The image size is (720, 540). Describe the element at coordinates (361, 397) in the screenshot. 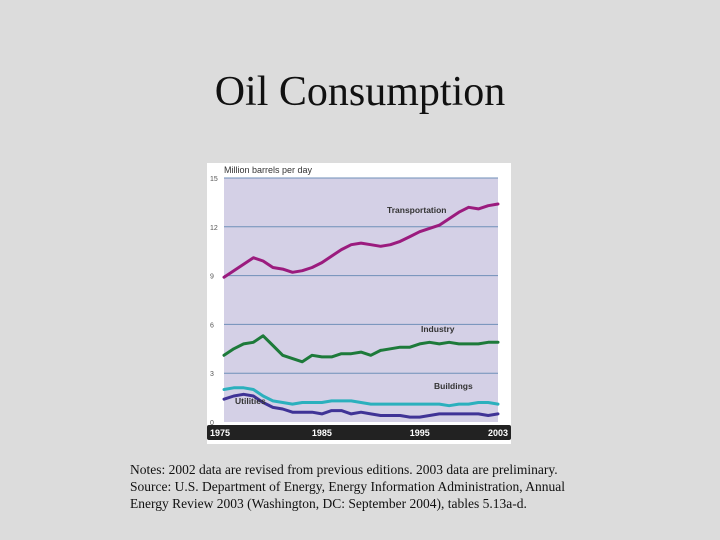

I see `series-line-buildings` at that location.